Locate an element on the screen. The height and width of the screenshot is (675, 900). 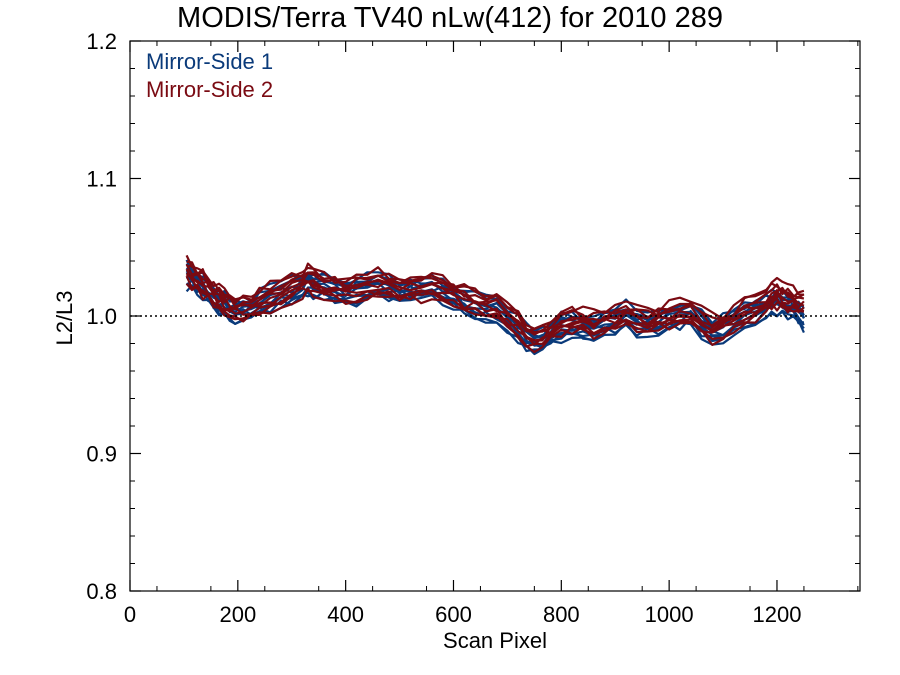
chart-title: MODIS/Terra TV40 nLw(412) for 2010 289 is located at coordinates (450, 18).